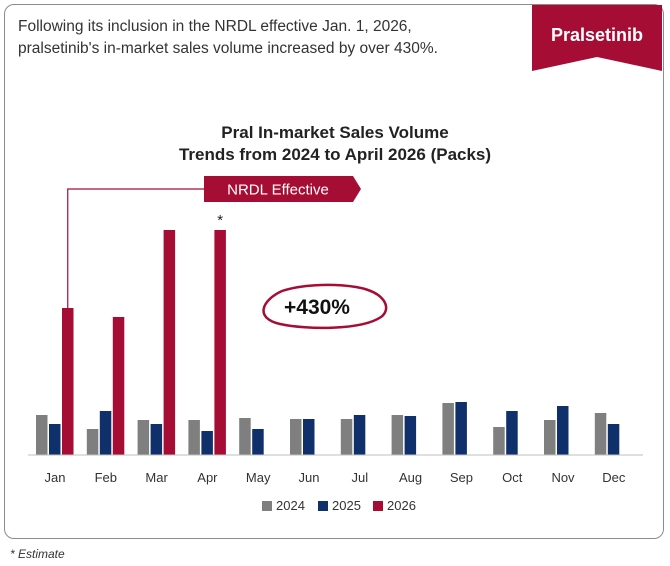 The width and height of the screenshot is (670, 566). I want to click on bar-2024-feb, so click(92, 442).